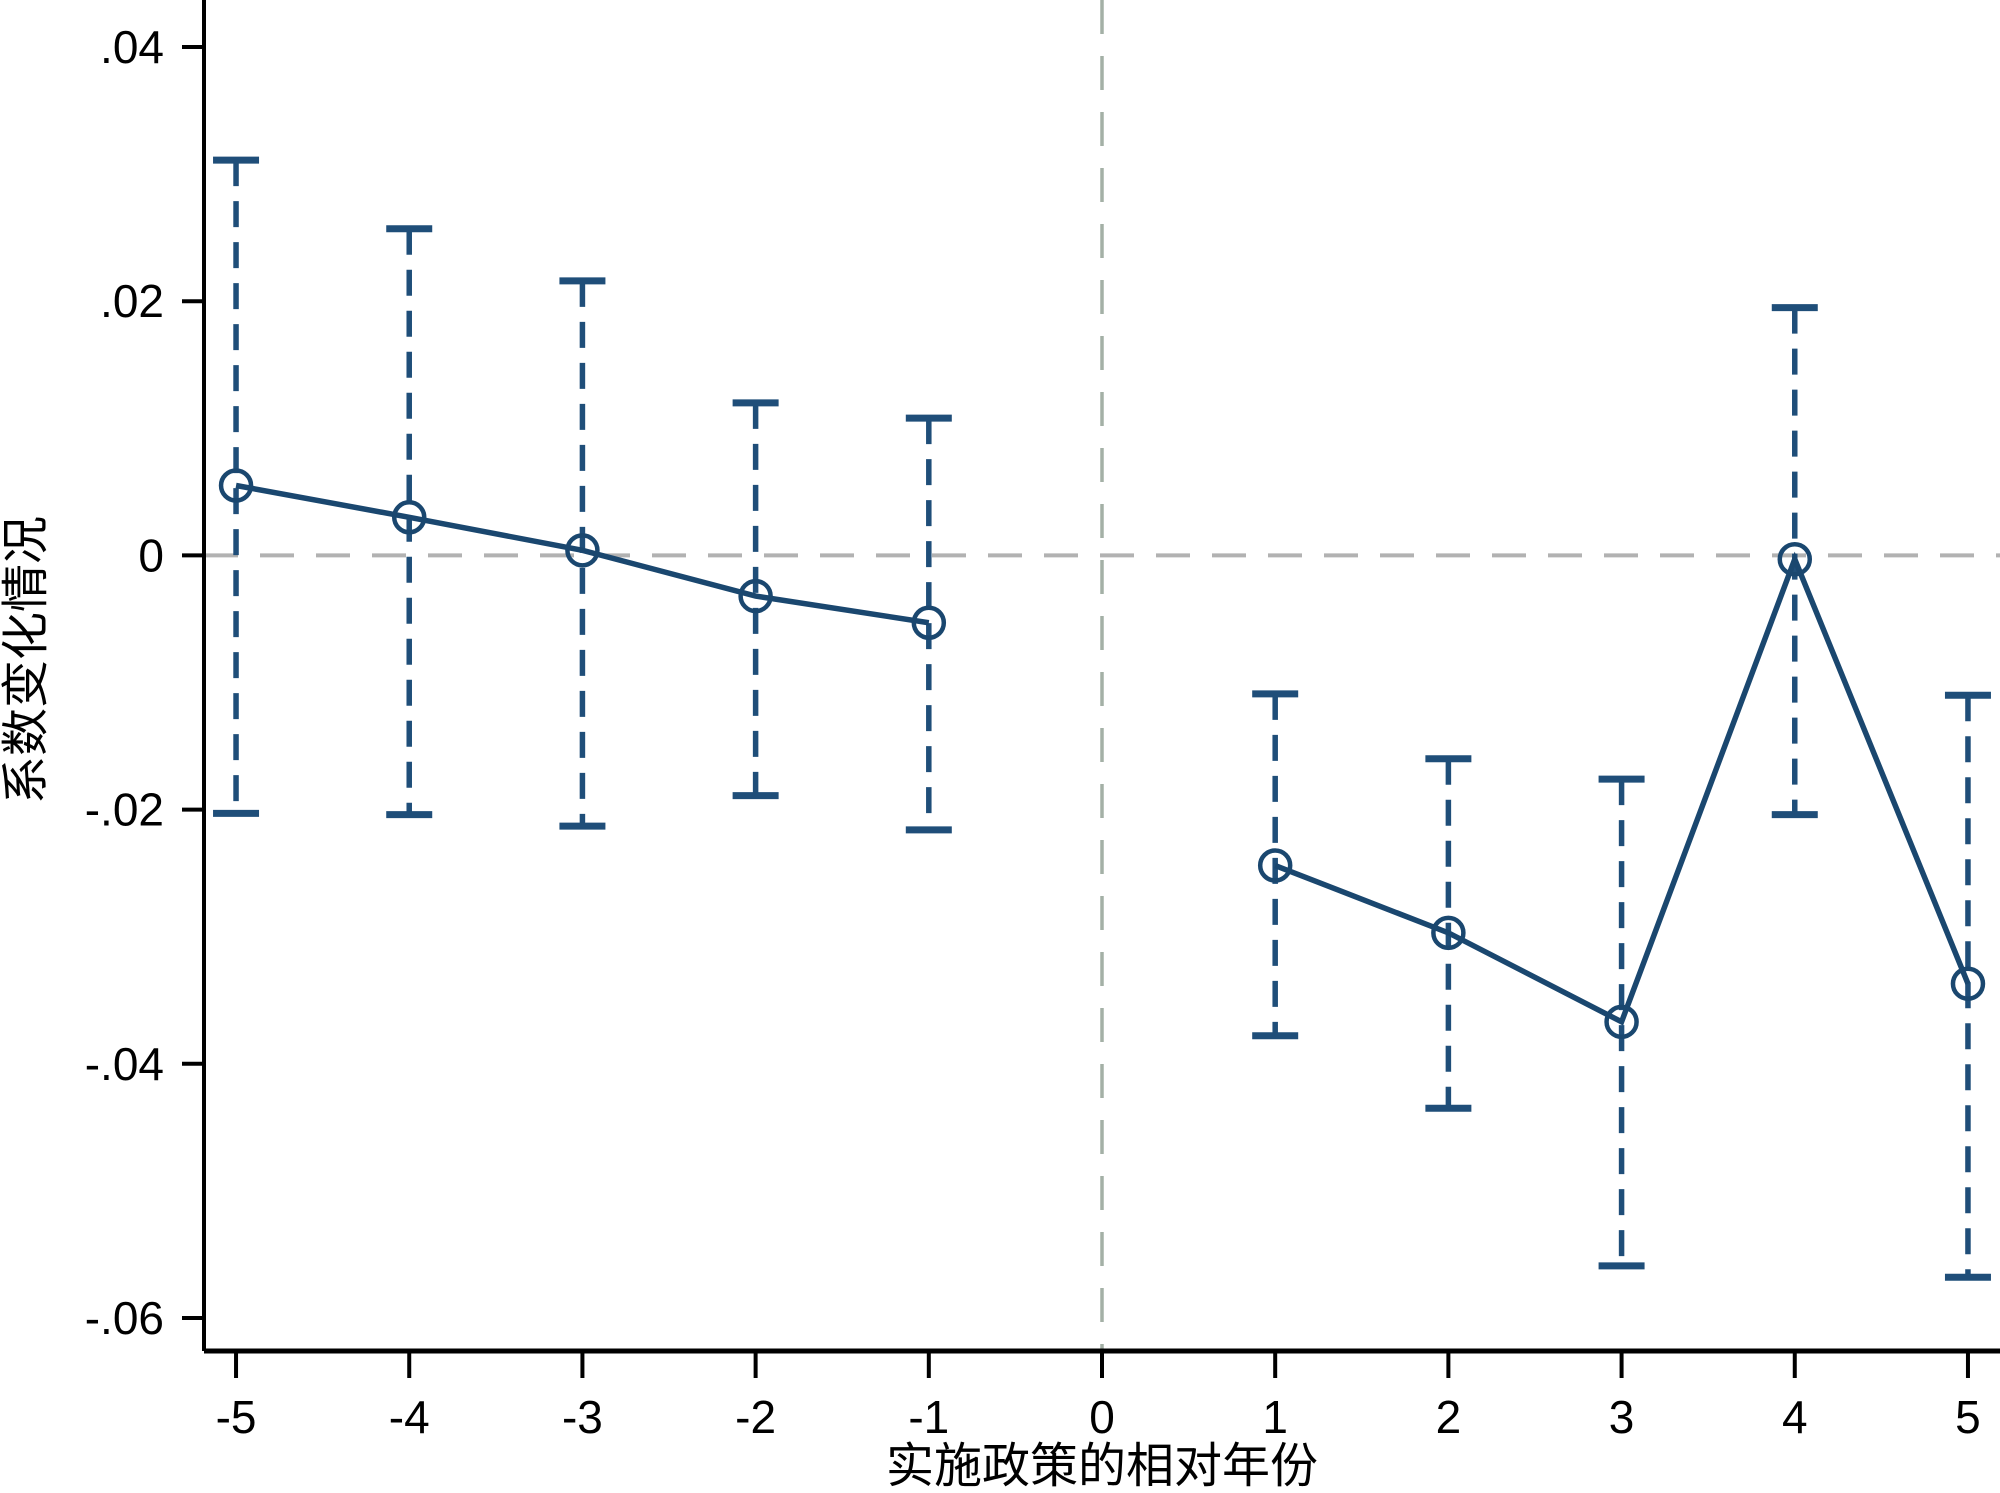 Image resolution: width=2000 pixels, height=1493 pixels. I want to click on x-tick-label: 5, so click(1968, 1417).